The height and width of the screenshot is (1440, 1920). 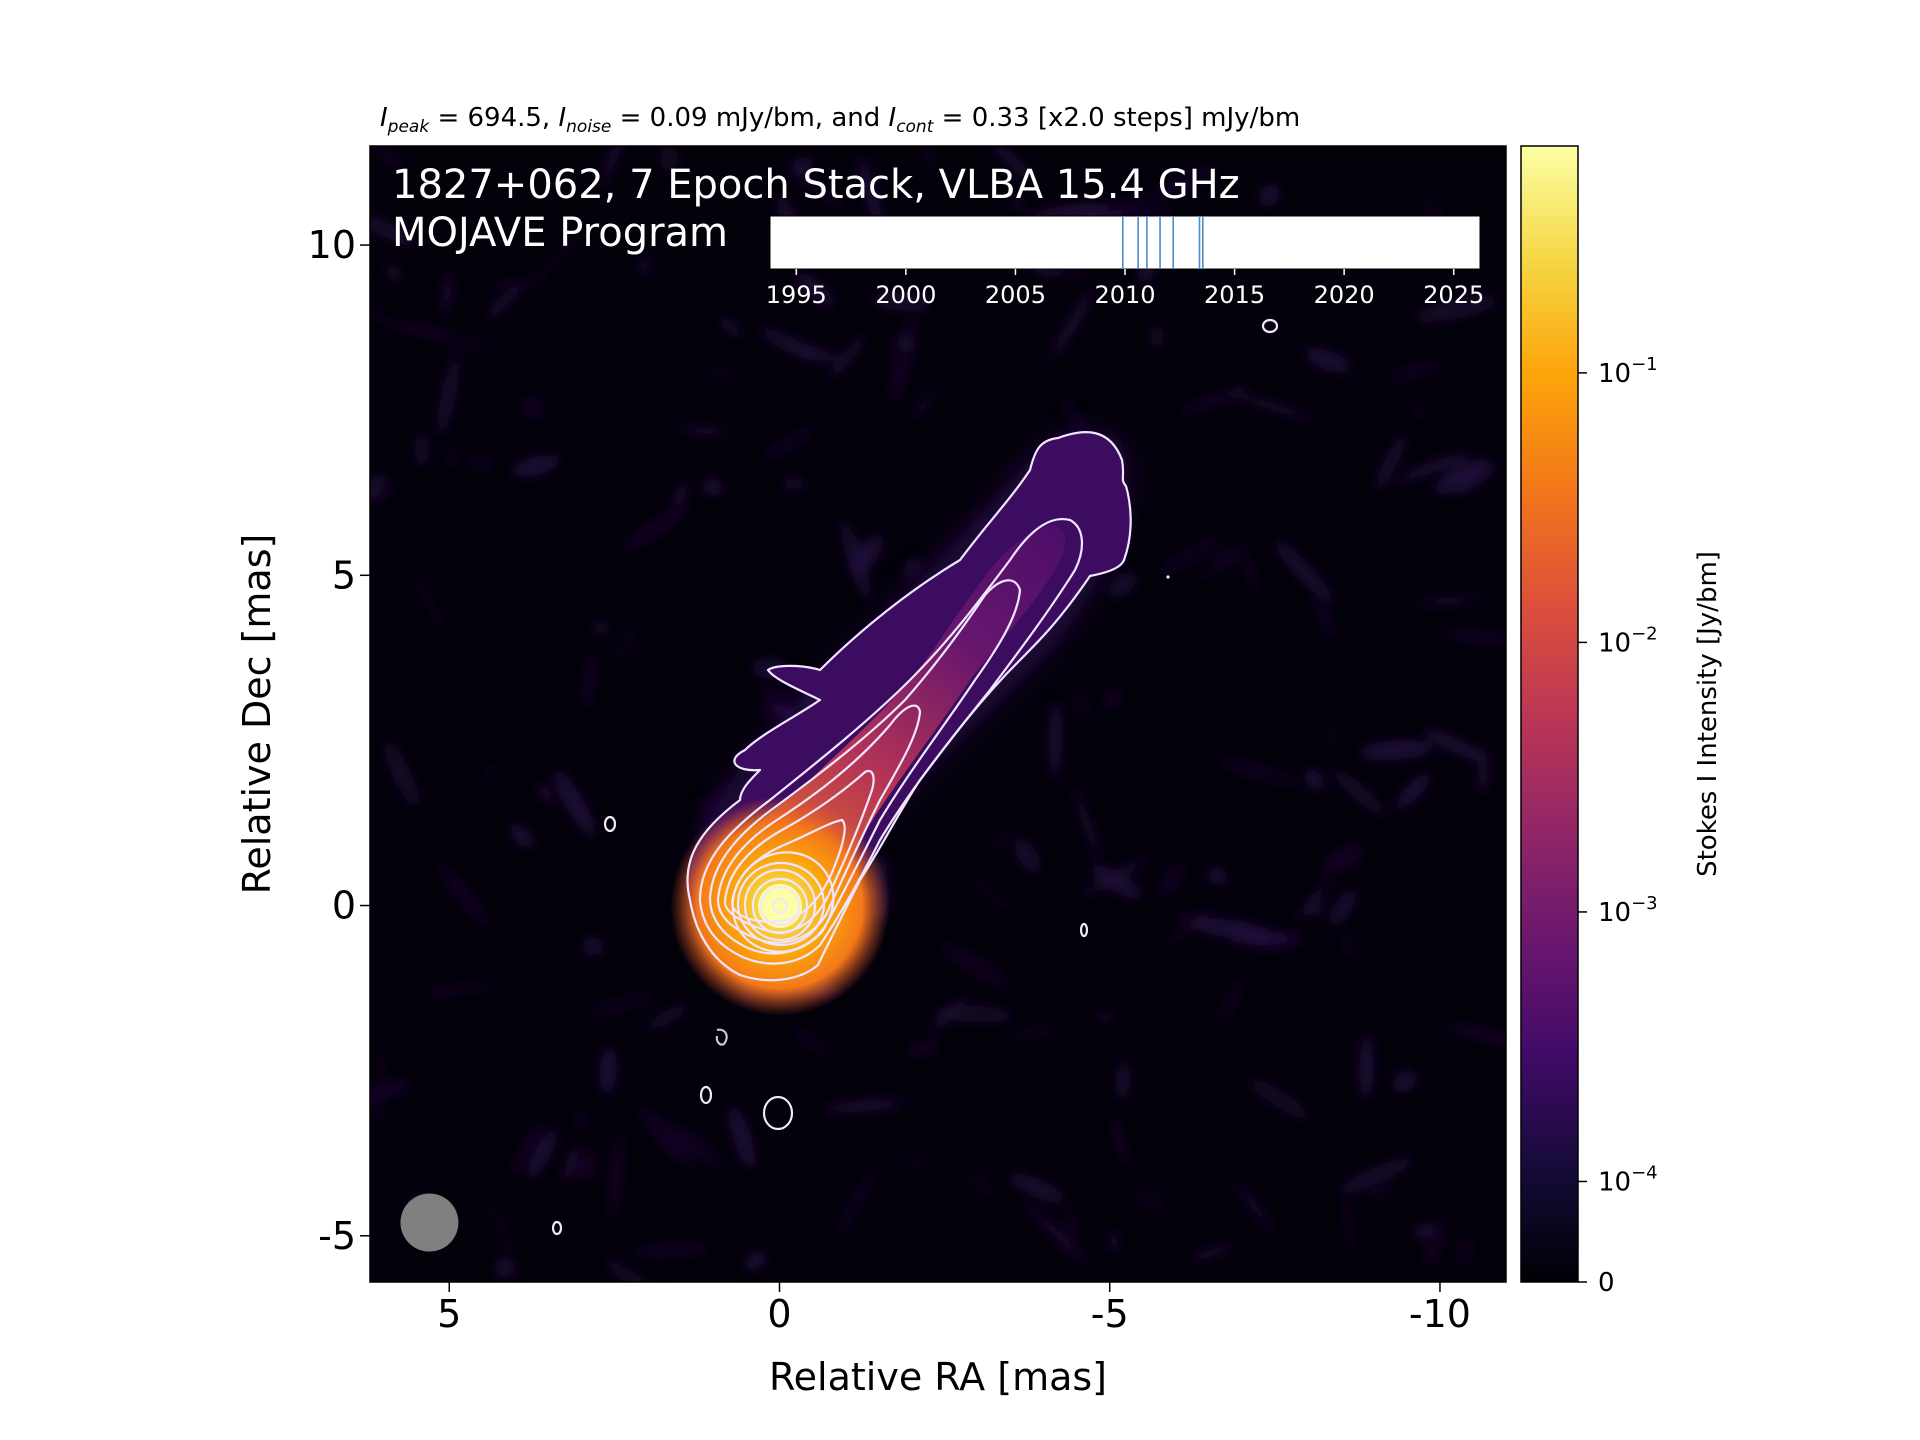 What do you see at coordinates (1110, 1314) in the screenshot?
I see `x-tick-label: -5` at bounding box center [1110, 1314].